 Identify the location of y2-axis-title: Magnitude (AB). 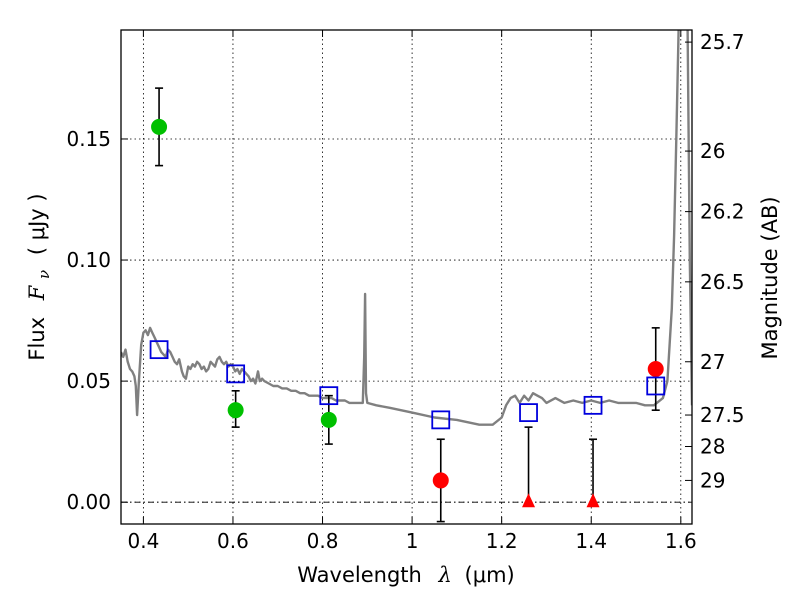
(770, 277).